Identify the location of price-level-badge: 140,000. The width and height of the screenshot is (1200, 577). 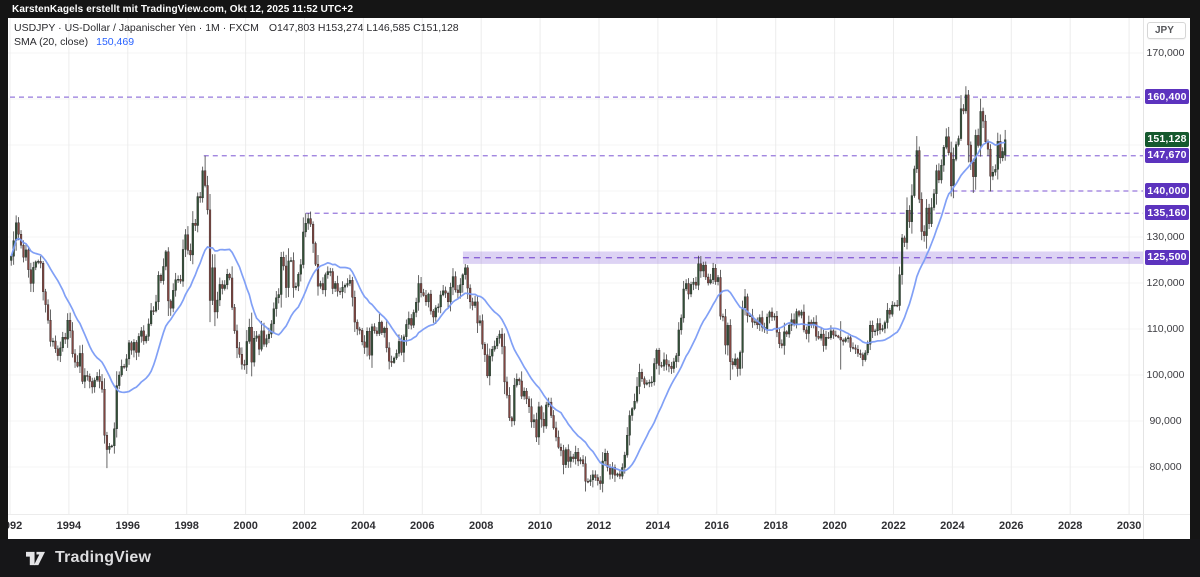
(1167, 190).